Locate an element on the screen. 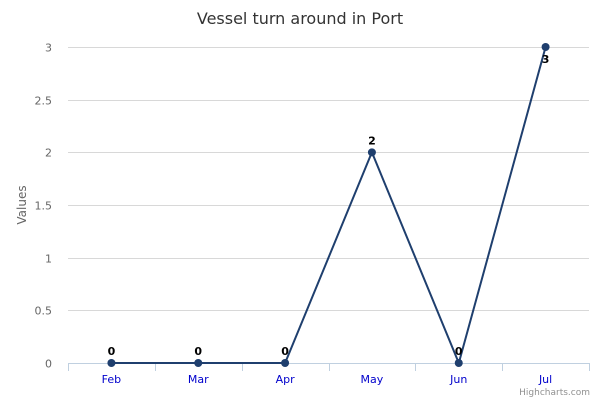 This screenshot has height=404, width=600. y-tick-label: 3 is located at coordinates (48, 48).